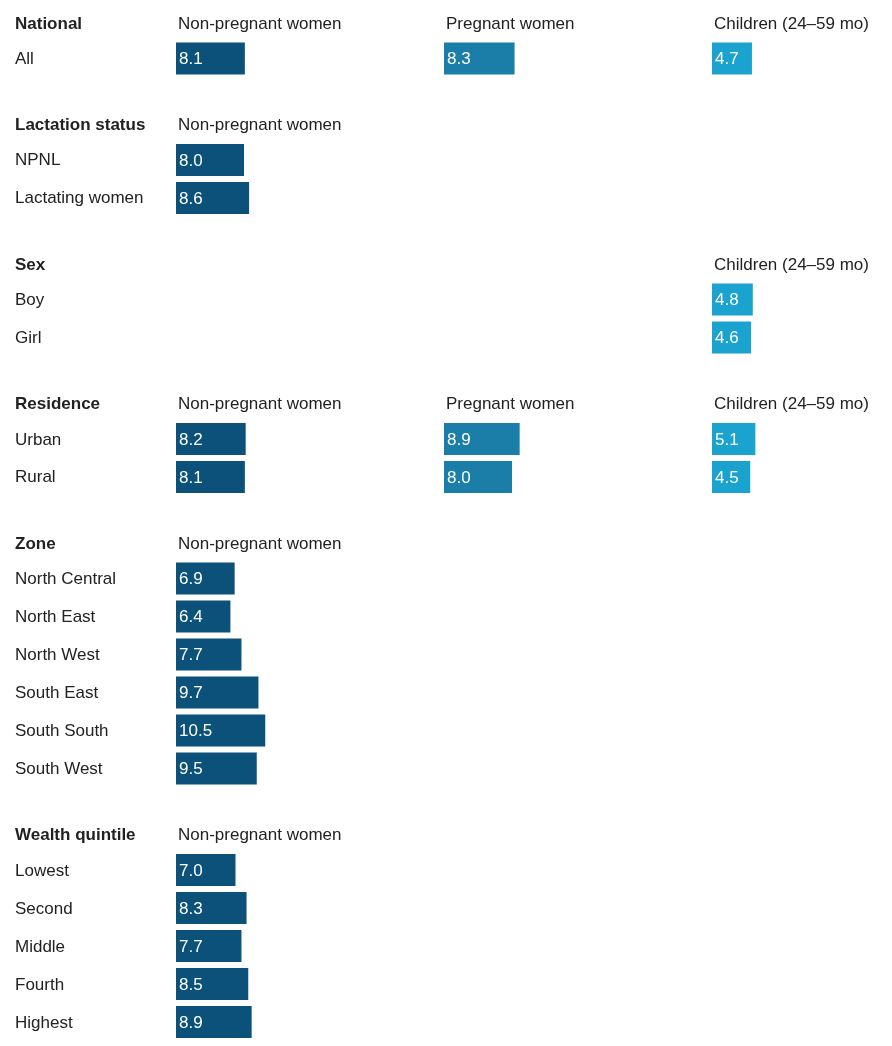  I want to click on data-label: 4.6, so click(727, 337).